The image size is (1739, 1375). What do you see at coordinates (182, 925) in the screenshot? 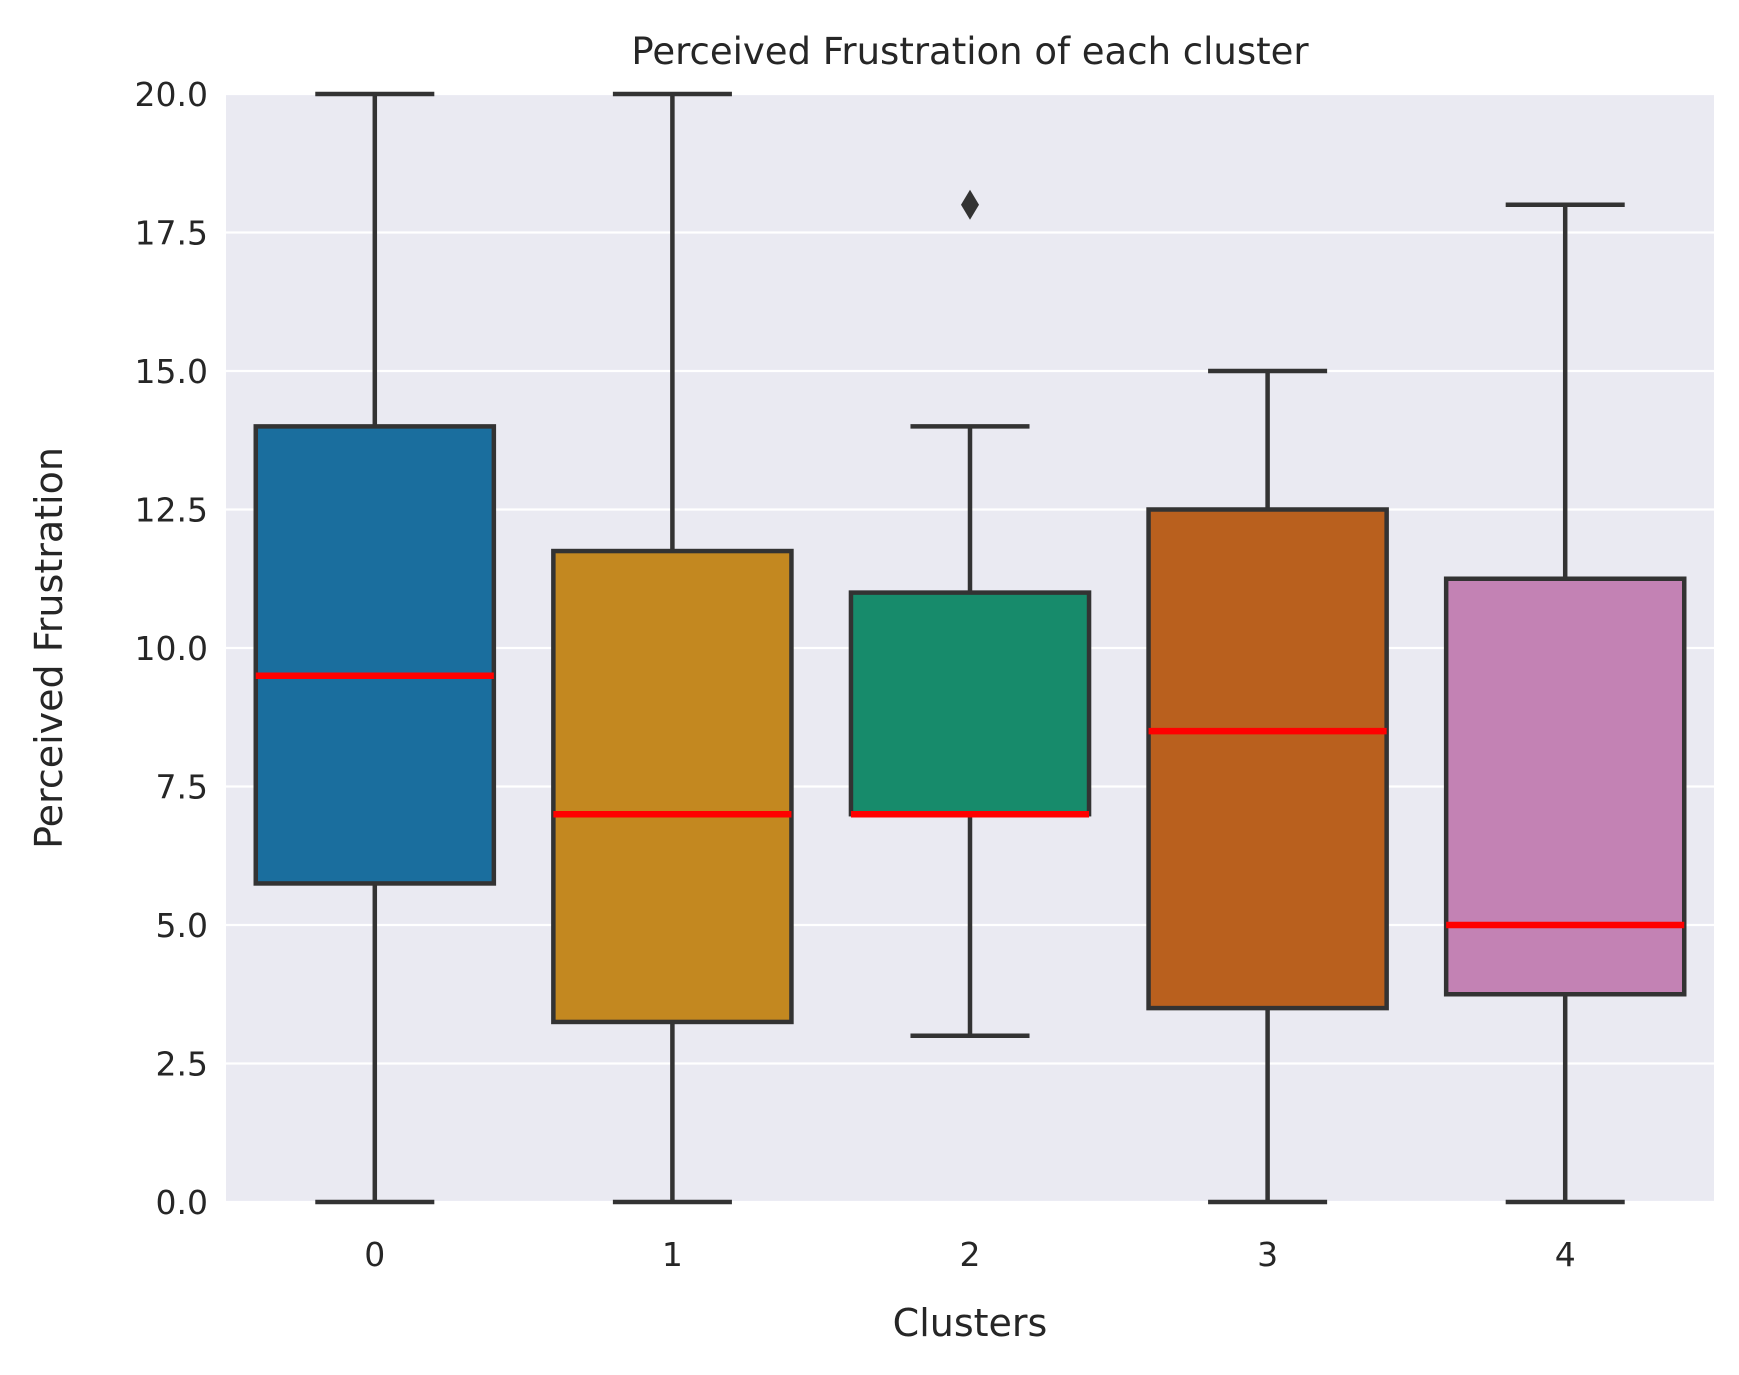
I see `y-tick-label: 5.0` at bounding box center [182, 925].